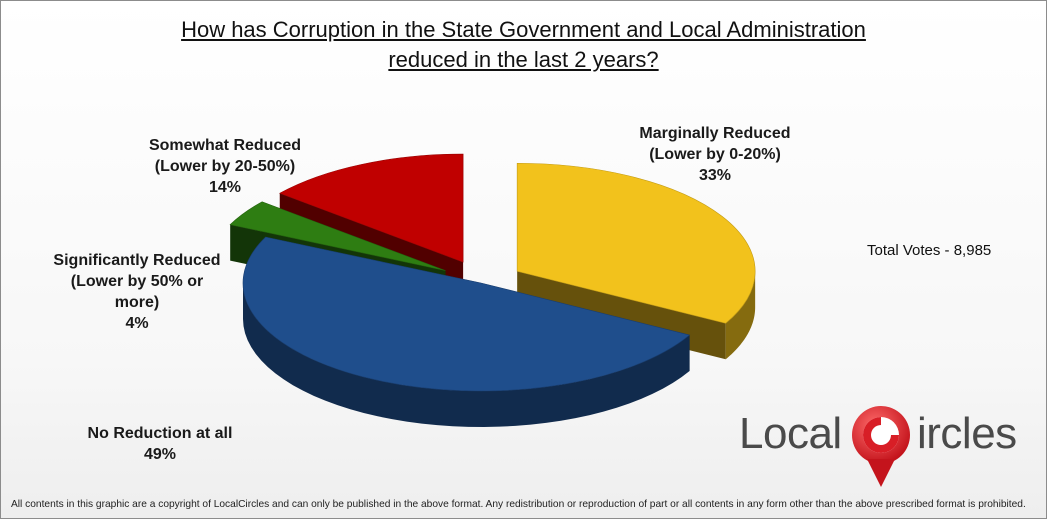 The height and width of the screenshot is (519, 1047). I want to click on slice-label-name-line: Somewhat Reduced, so click(225, 145).